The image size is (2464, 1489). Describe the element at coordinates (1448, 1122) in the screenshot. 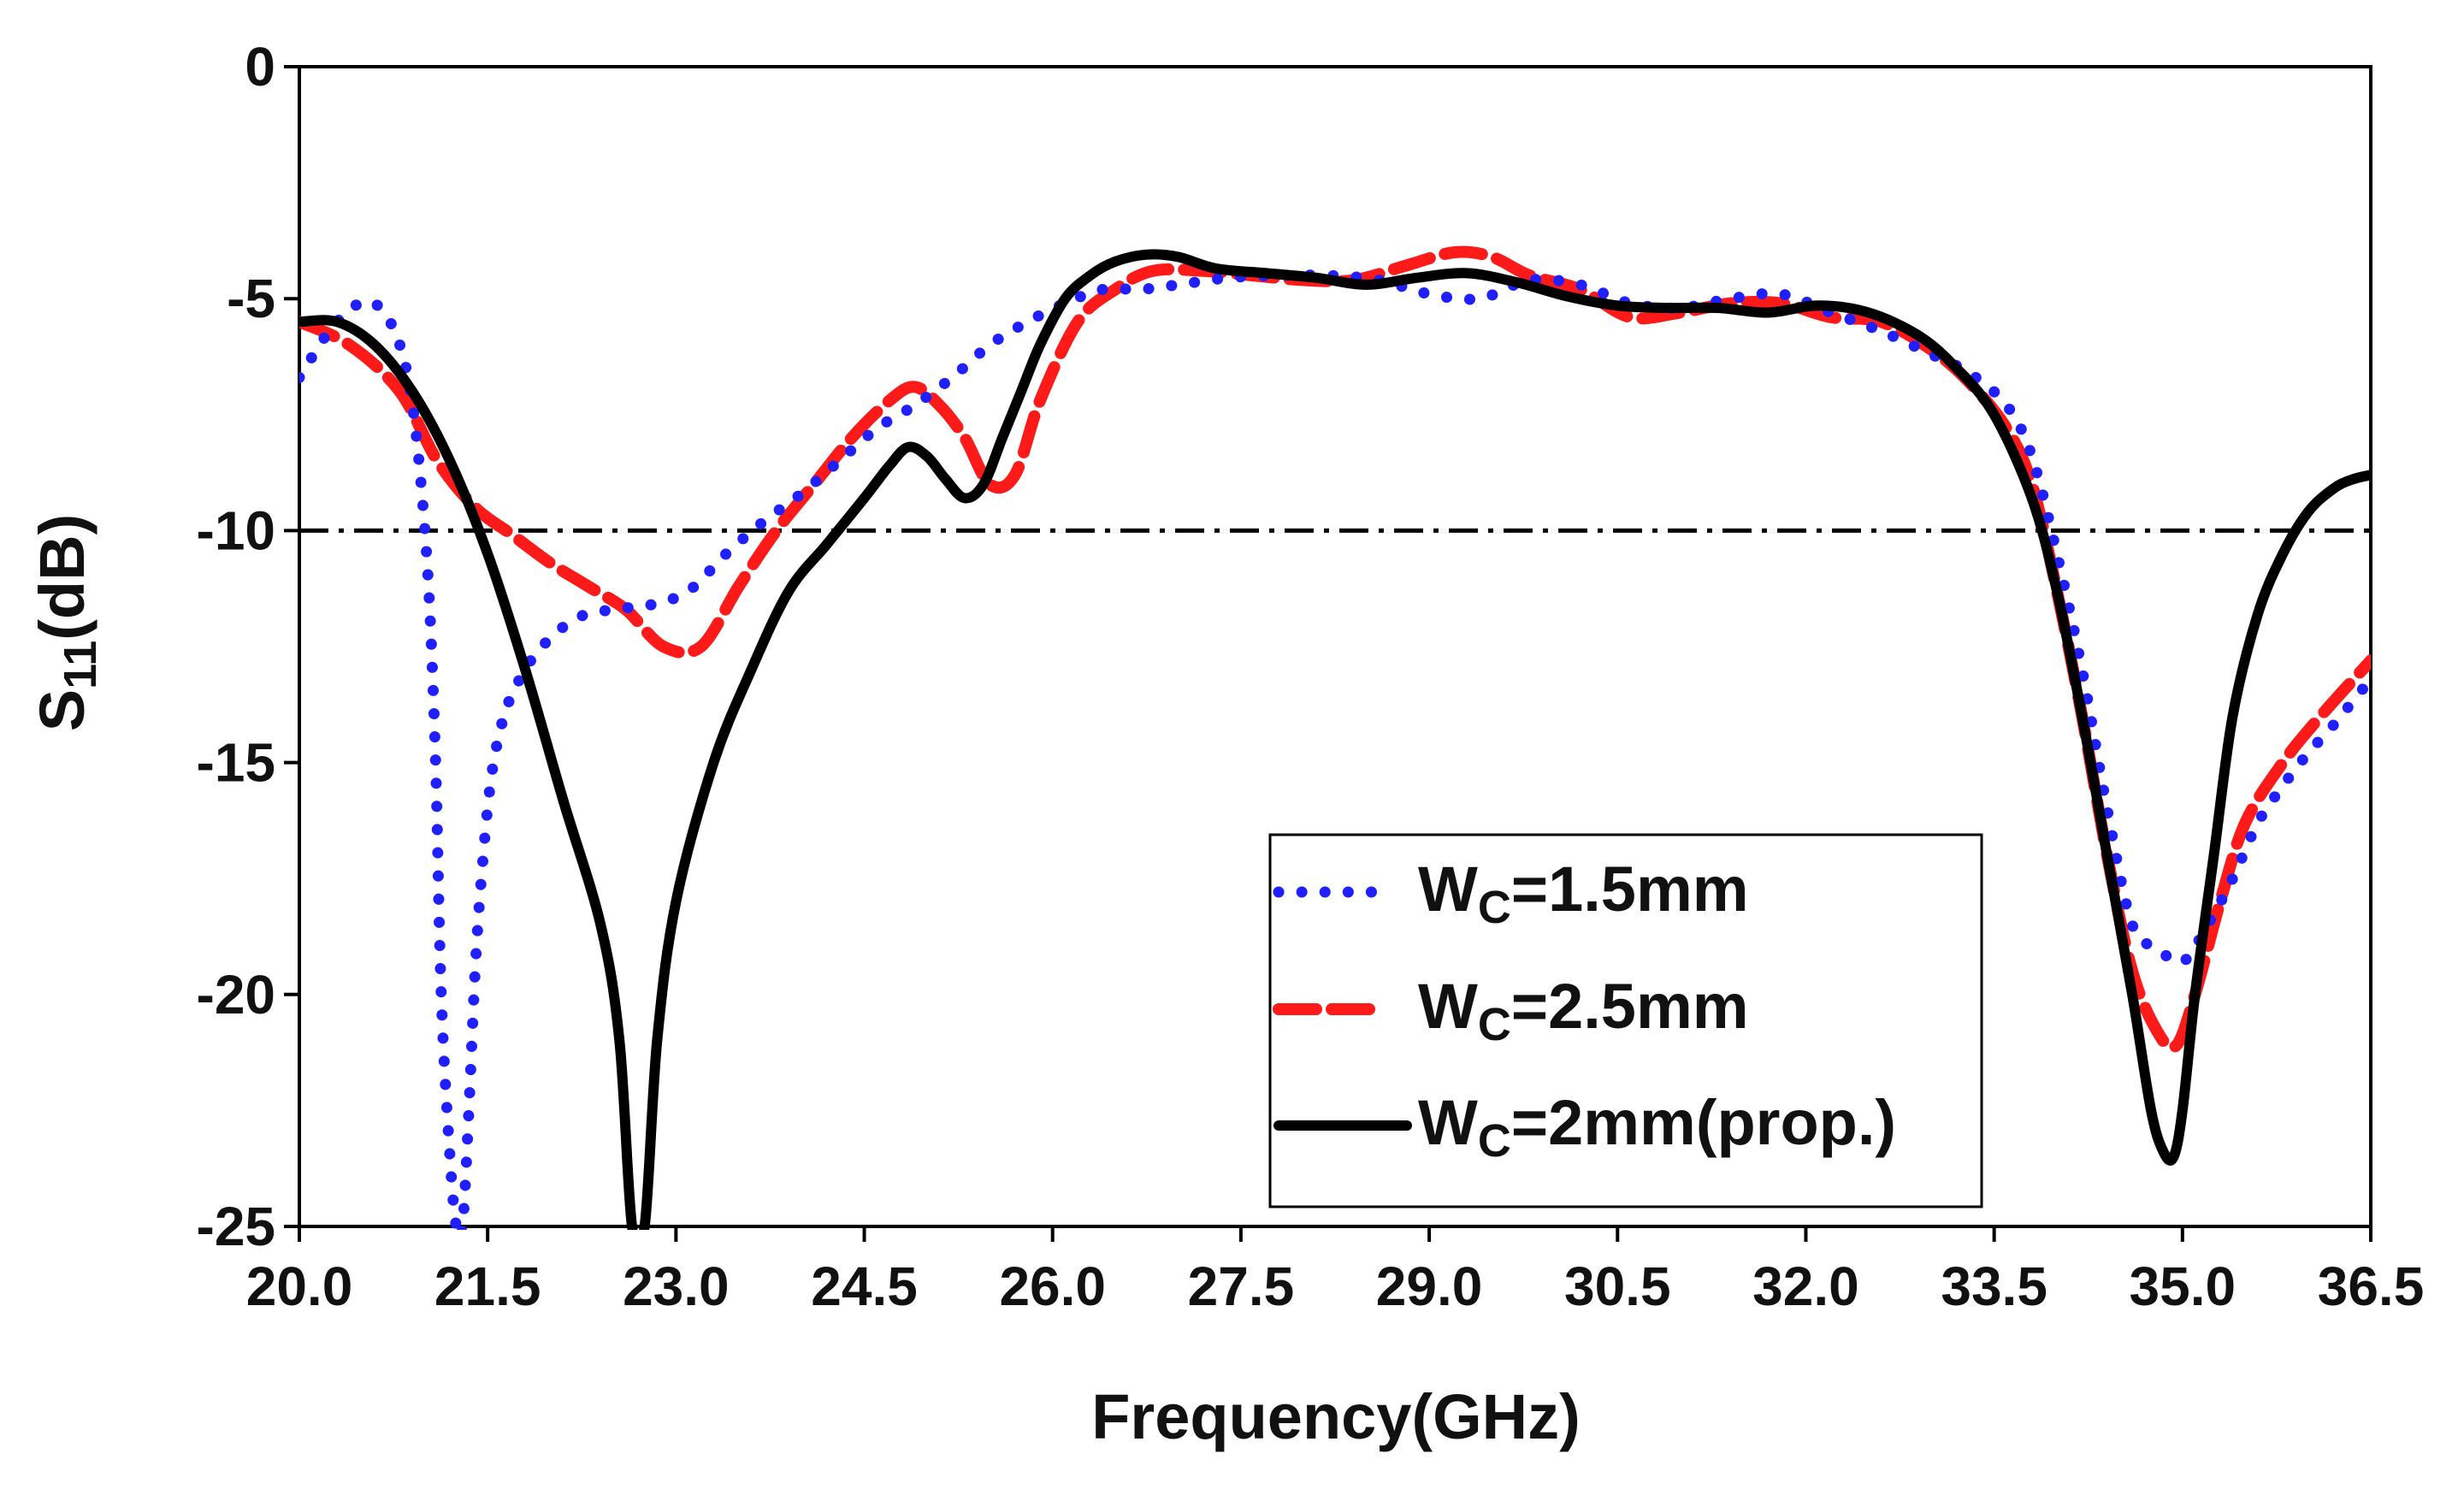

I see `legend-label-wc-2mm-prop-main: W` at that location.